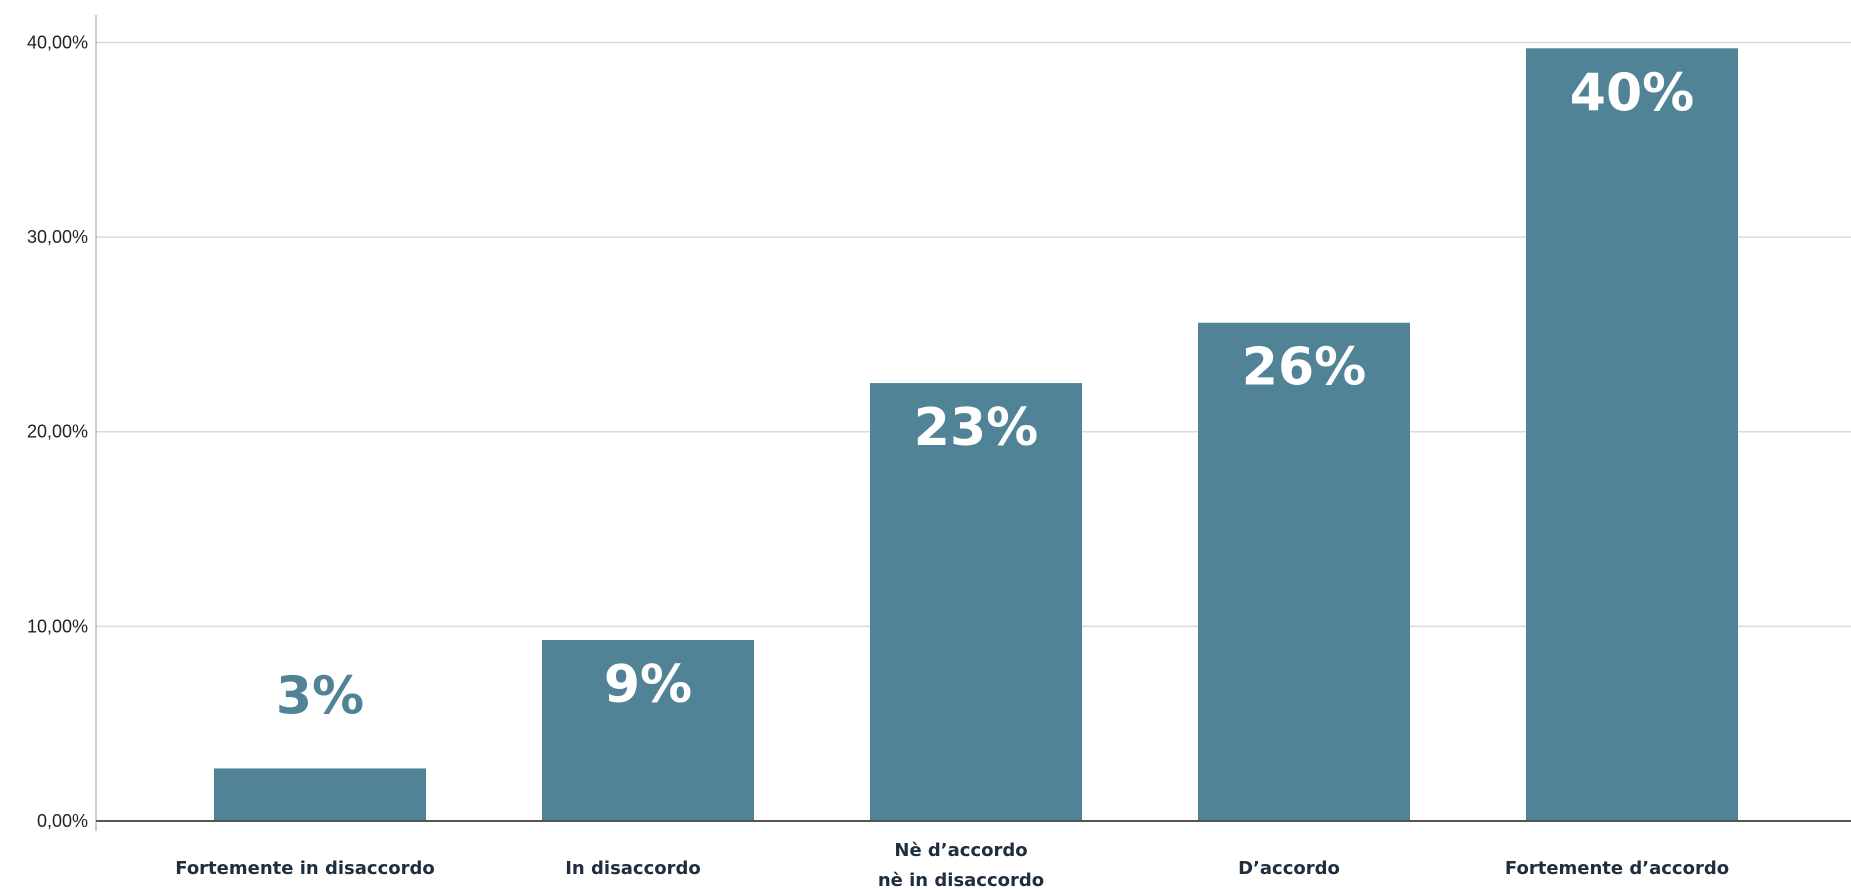  Describe the element at coordinates (1304, 368) in the screenshot. I see `data-label: 26%` at that location.